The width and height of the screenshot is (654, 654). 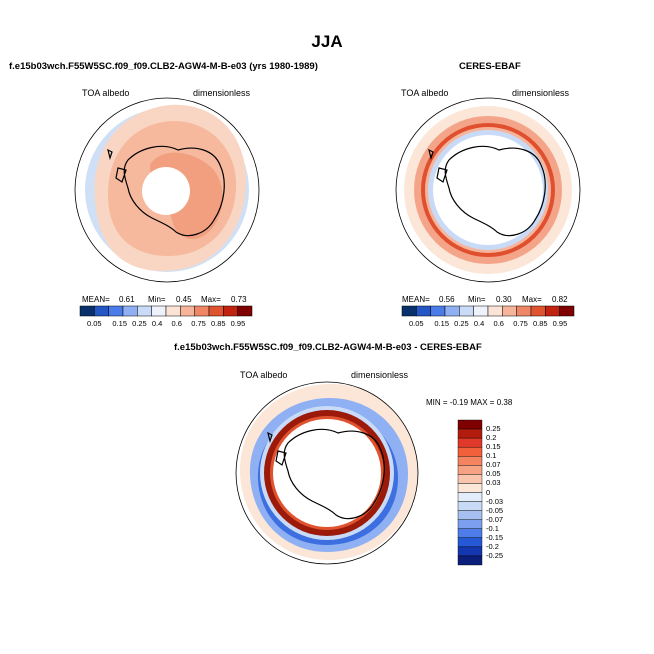 I want to click on colorbar-tick-label: 0, so click(x=488, y=492).